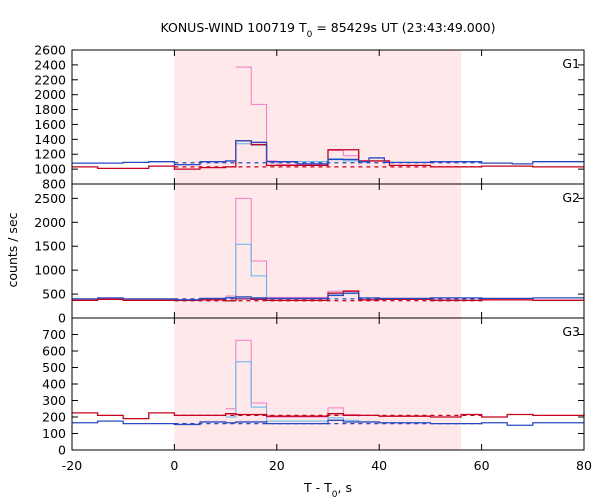  Describe the element at coordinates (571, 63) in the screenshot. I see `panel-label: G1` at that location.